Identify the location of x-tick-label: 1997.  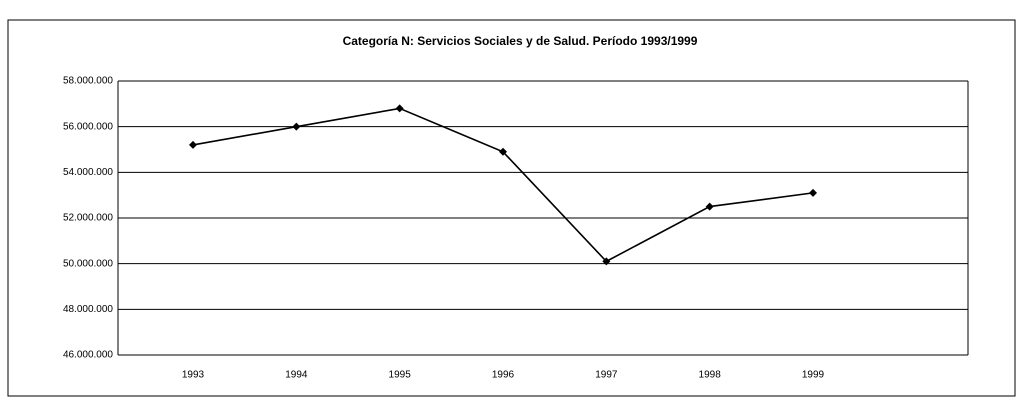
(606, 375).